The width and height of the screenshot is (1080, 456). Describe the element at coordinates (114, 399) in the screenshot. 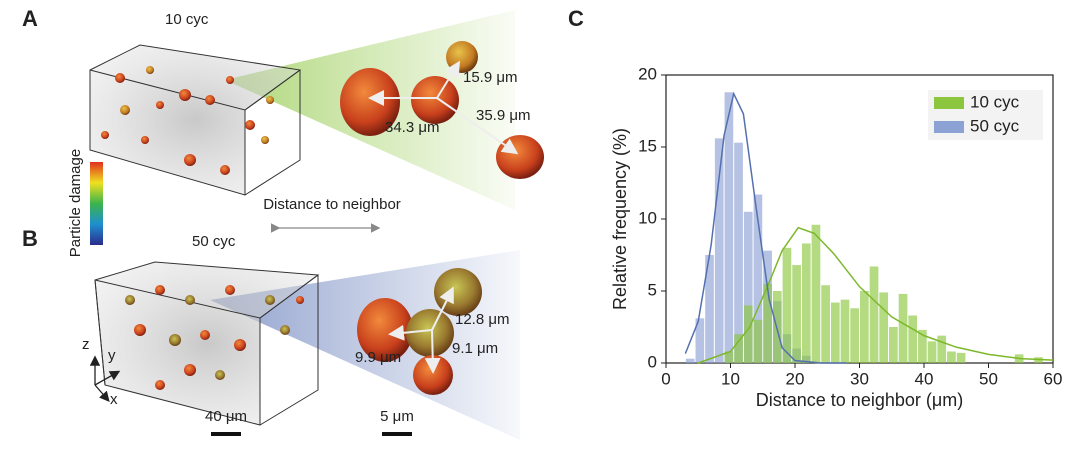

I see `axis-label: x` at that location.